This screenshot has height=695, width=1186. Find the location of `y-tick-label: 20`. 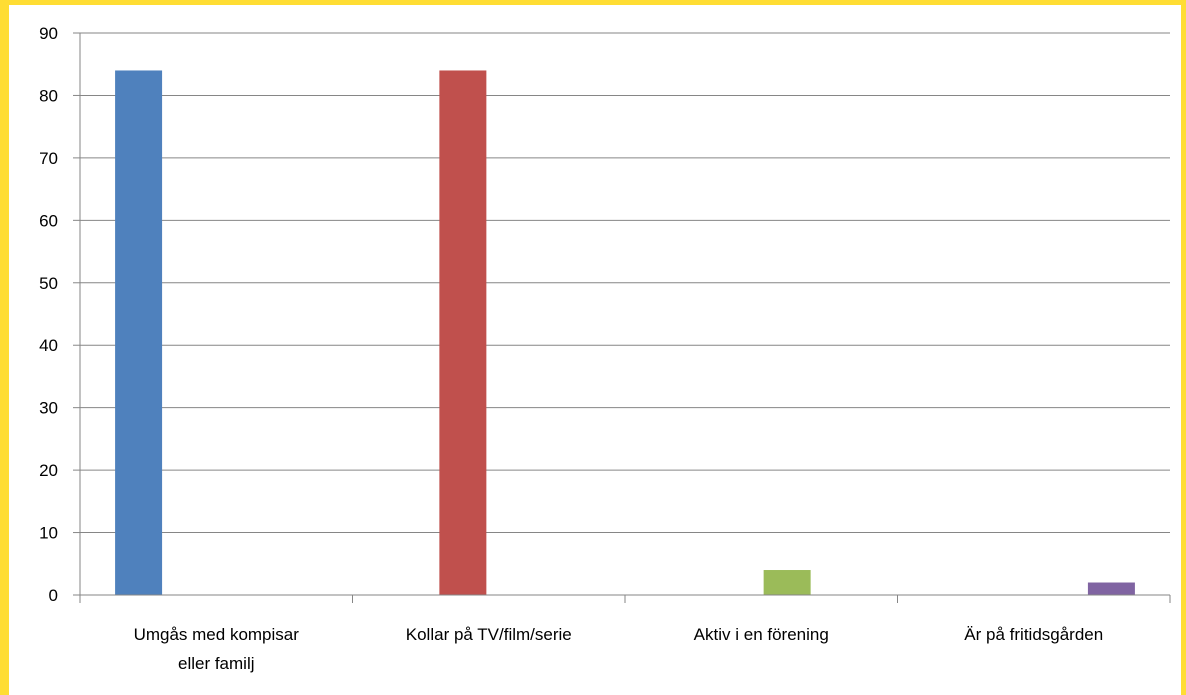

y-tick-label: 20 is located at coordinates (48, 470).